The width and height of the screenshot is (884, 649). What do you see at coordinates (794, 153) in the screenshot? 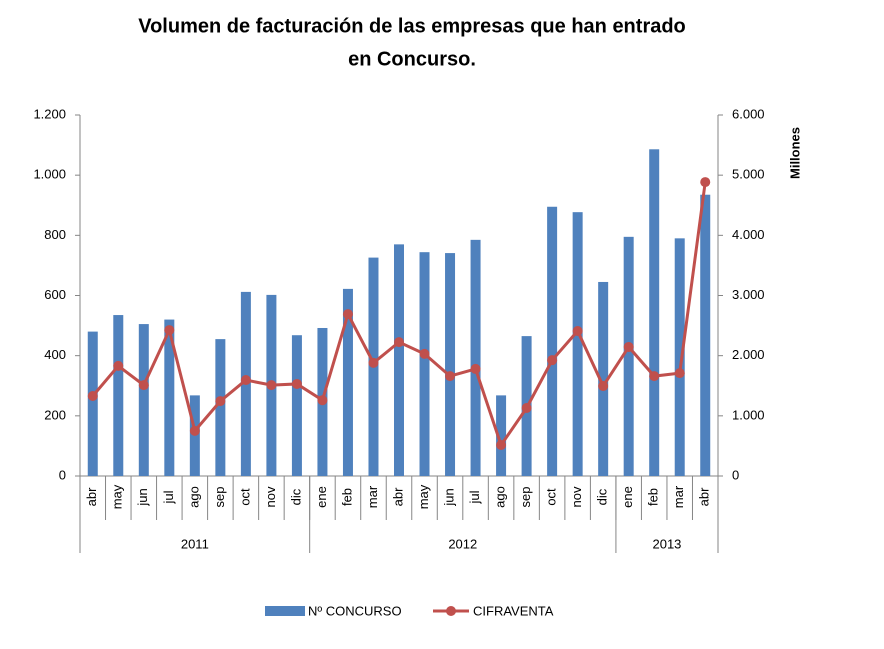
I see `y2-axis-title: Millones` at bounding box center [794, 153].